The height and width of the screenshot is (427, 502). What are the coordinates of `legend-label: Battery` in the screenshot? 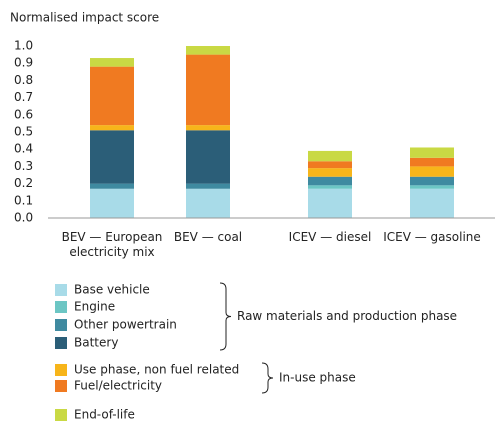 It's located at (96, 343).